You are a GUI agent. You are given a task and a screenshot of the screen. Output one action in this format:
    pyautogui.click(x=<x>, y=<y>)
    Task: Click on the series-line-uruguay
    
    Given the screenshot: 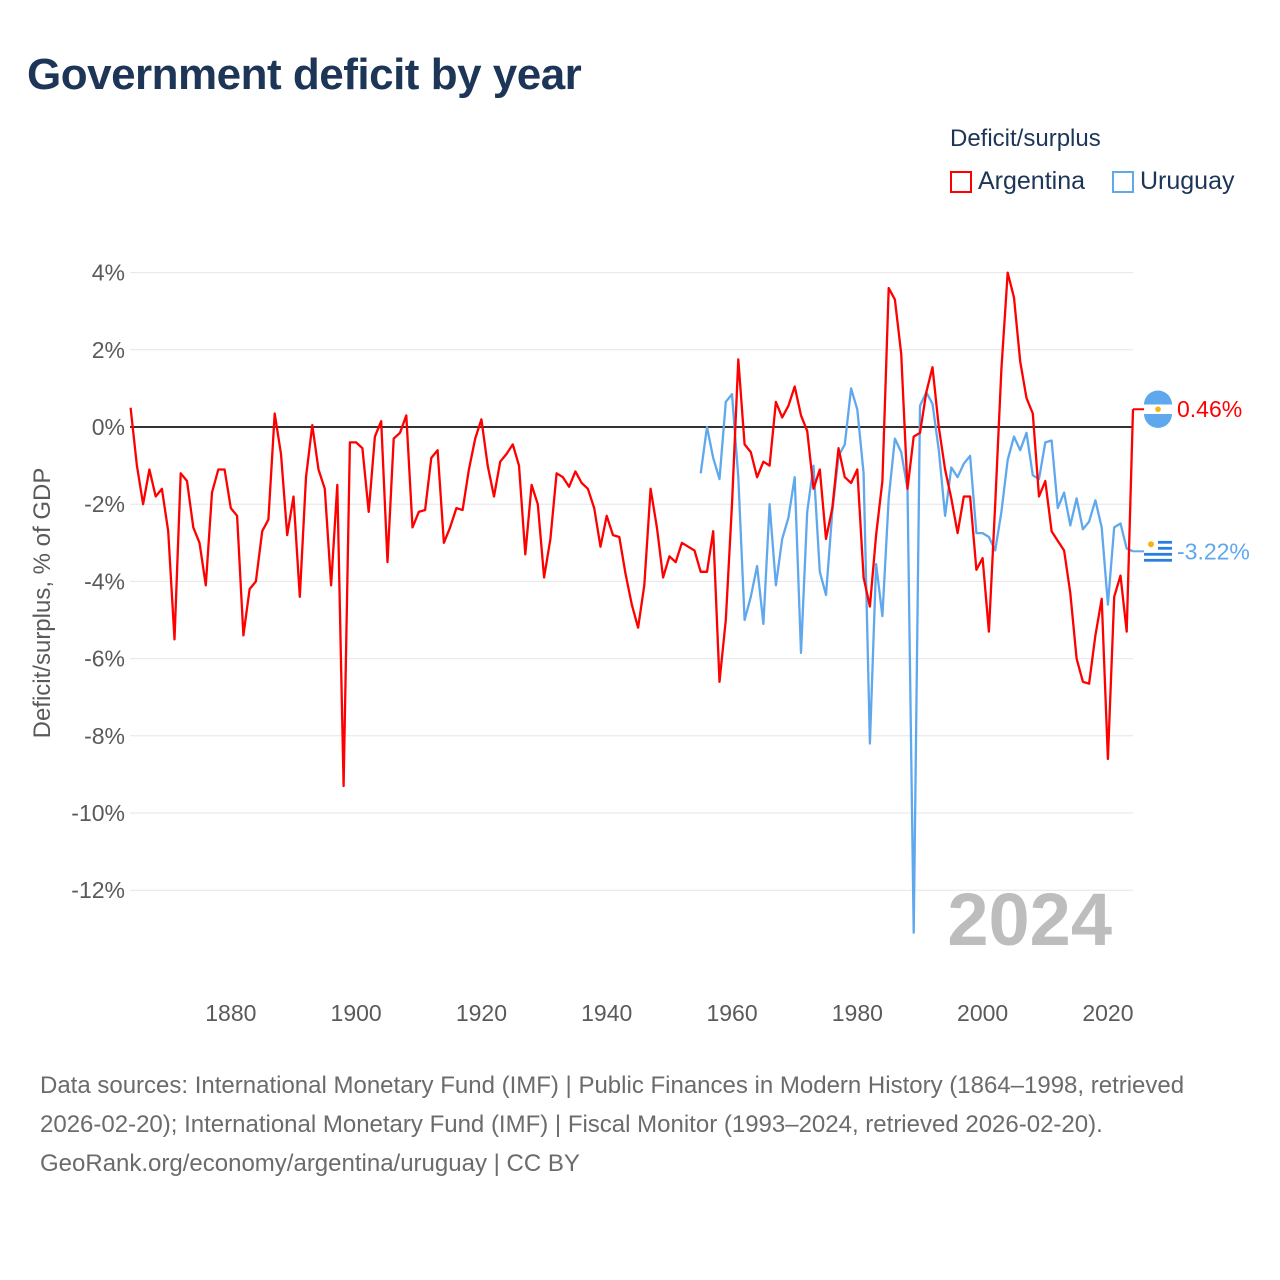 What is the action you would take?
    pyautogui.click(x=916, y=660)
    